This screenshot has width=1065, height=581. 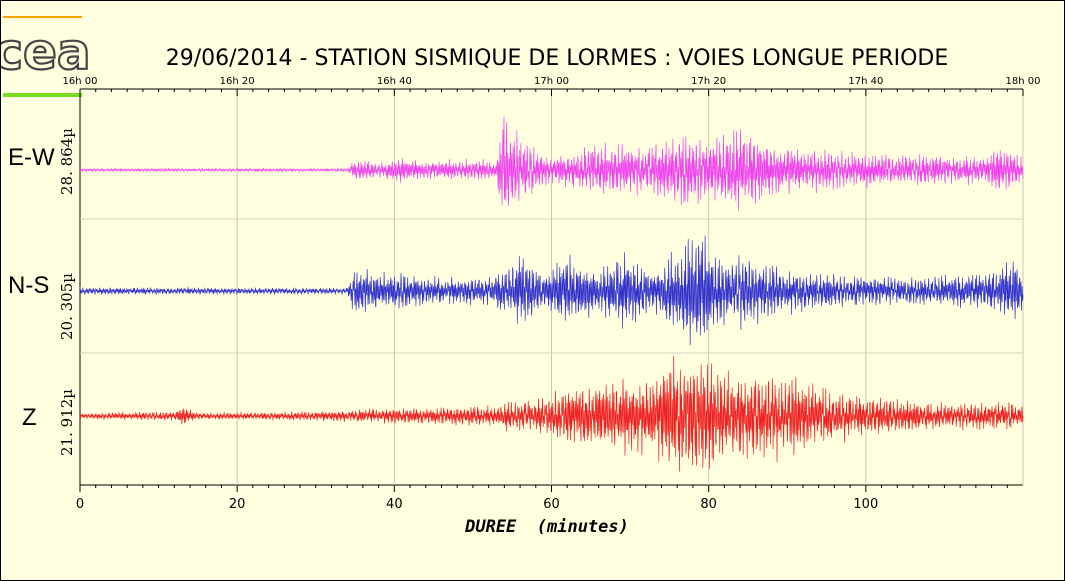 What do you see at coordinates (551, 504) in the screenshot?
I see `bottom-tick-label: 60` at bounding box center [551, 504].